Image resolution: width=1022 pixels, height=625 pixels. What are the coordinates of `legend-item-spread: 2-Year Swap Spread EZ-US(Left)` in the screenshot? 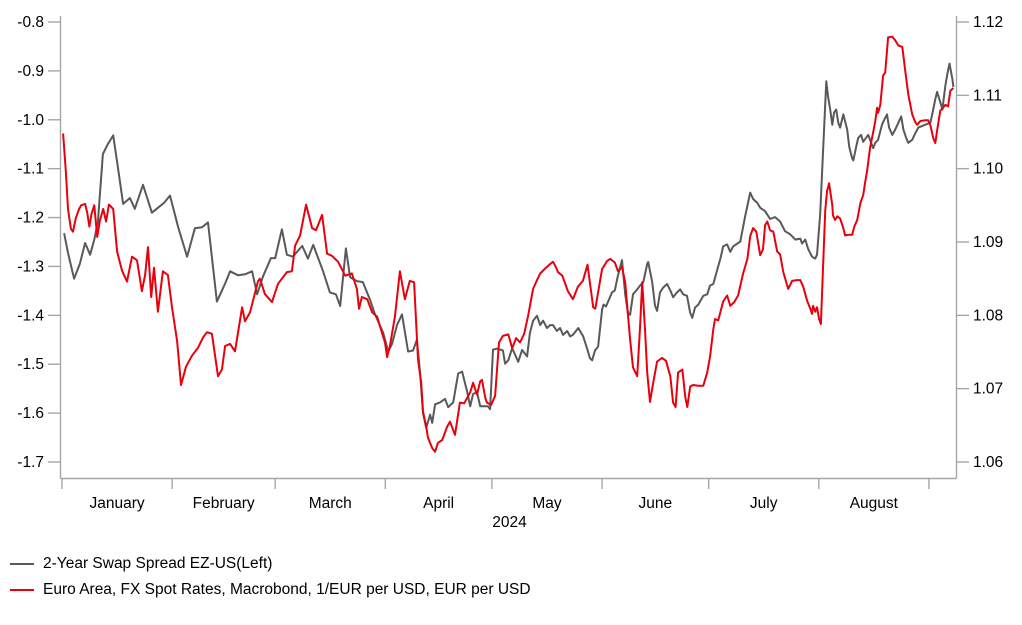 It's located at (270, 564).